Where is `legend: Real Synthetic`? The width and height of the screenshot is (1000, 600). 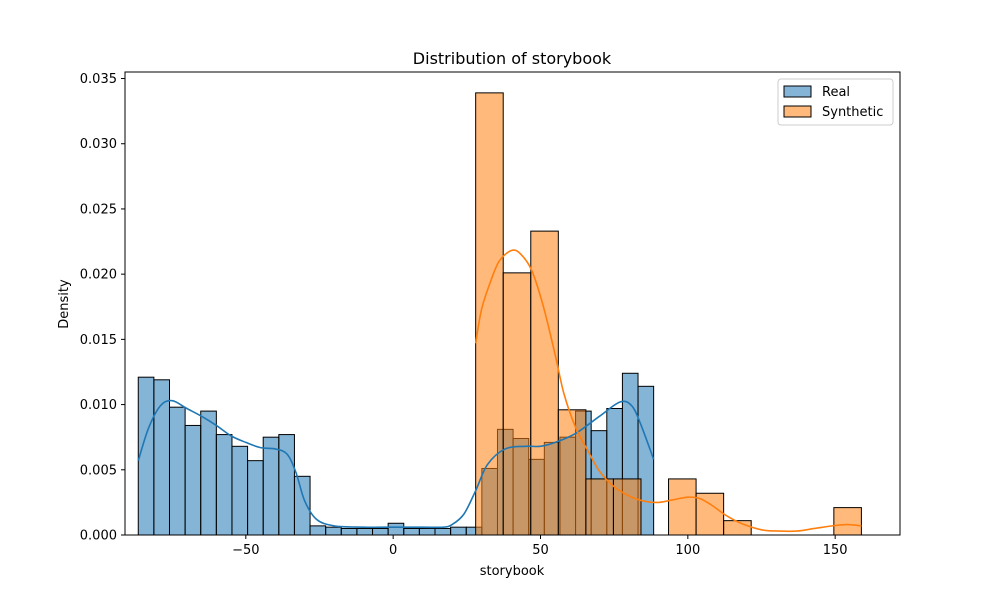
legend: Real Synthetic is located at coordinates (835, 102).